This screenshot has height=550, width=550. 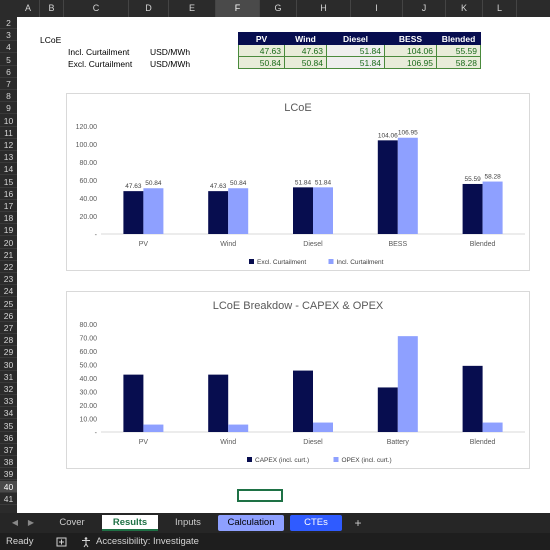 What do you see at coordinates (100, 64) in the screenshot?
I see `excl-curtailment-label: Excl. Curtailment` at bounding box center [100, 64].